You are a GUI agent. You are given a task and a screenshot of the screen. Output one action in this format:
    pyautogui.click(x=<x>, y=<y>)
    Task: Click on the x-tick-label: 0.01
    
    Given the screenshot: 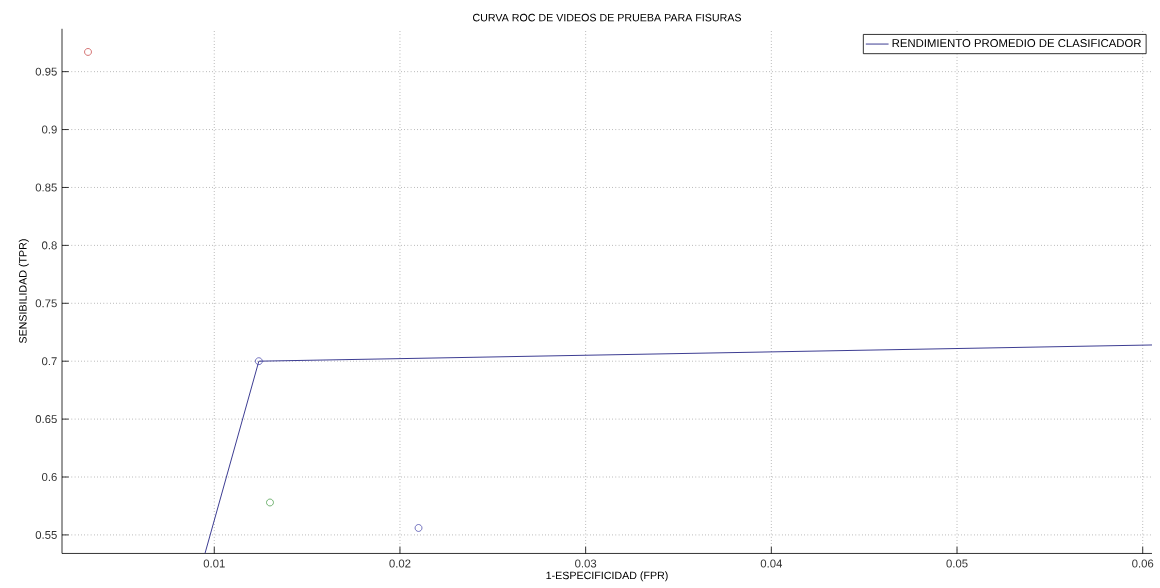 What is the action you would take?
    pyautogui.click(x=214, y=563)
    